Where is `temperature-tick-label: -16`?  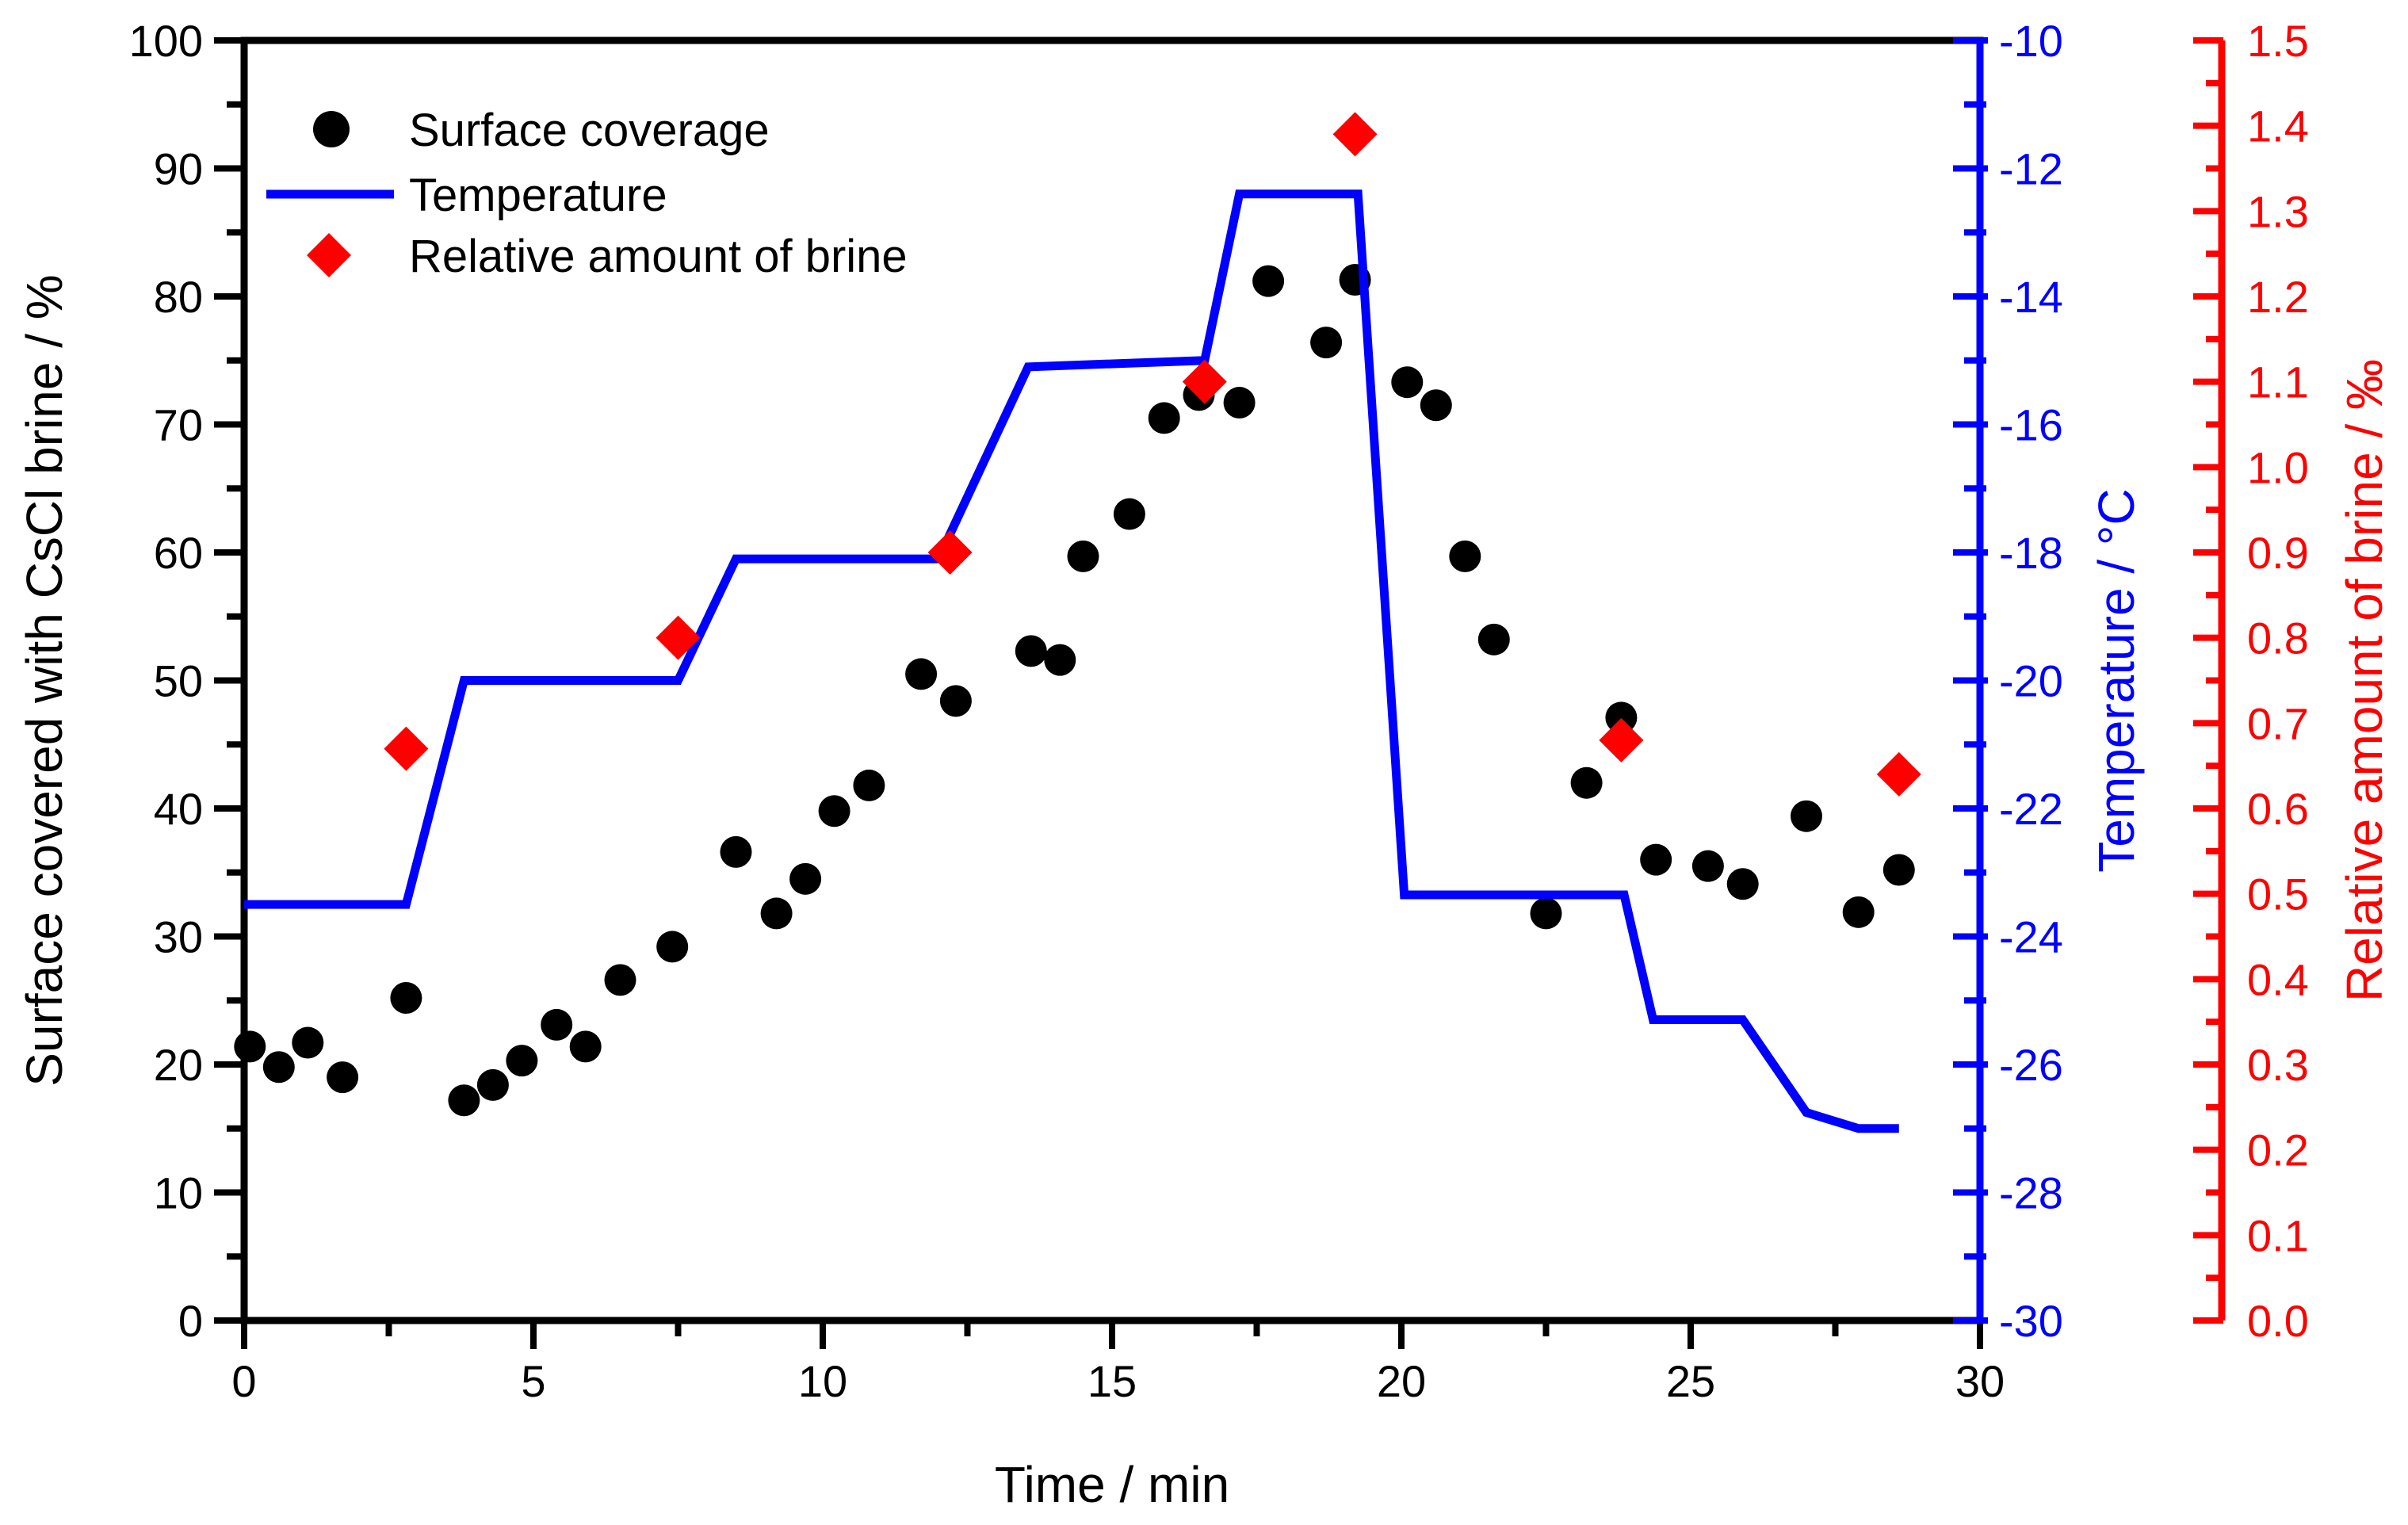 temperature-tick-label: -16 is located at coordinates (2031, 425).